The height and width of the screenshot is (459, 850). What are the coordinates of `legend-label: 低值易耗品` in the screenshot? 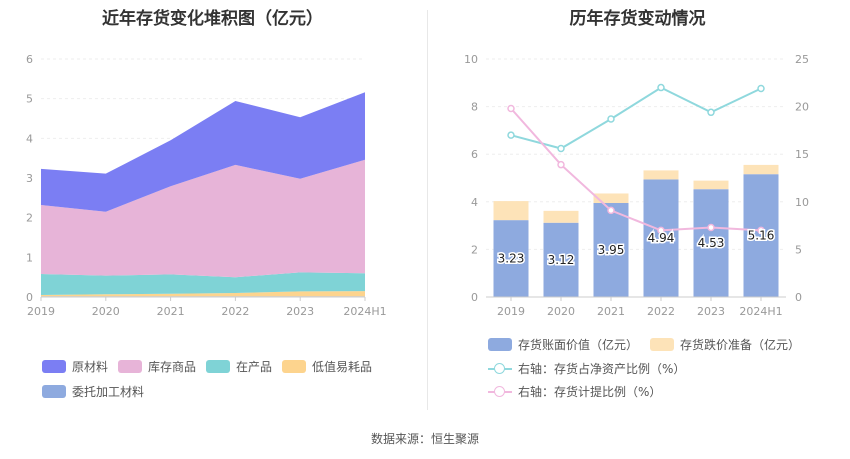 It's located at (342, 367).